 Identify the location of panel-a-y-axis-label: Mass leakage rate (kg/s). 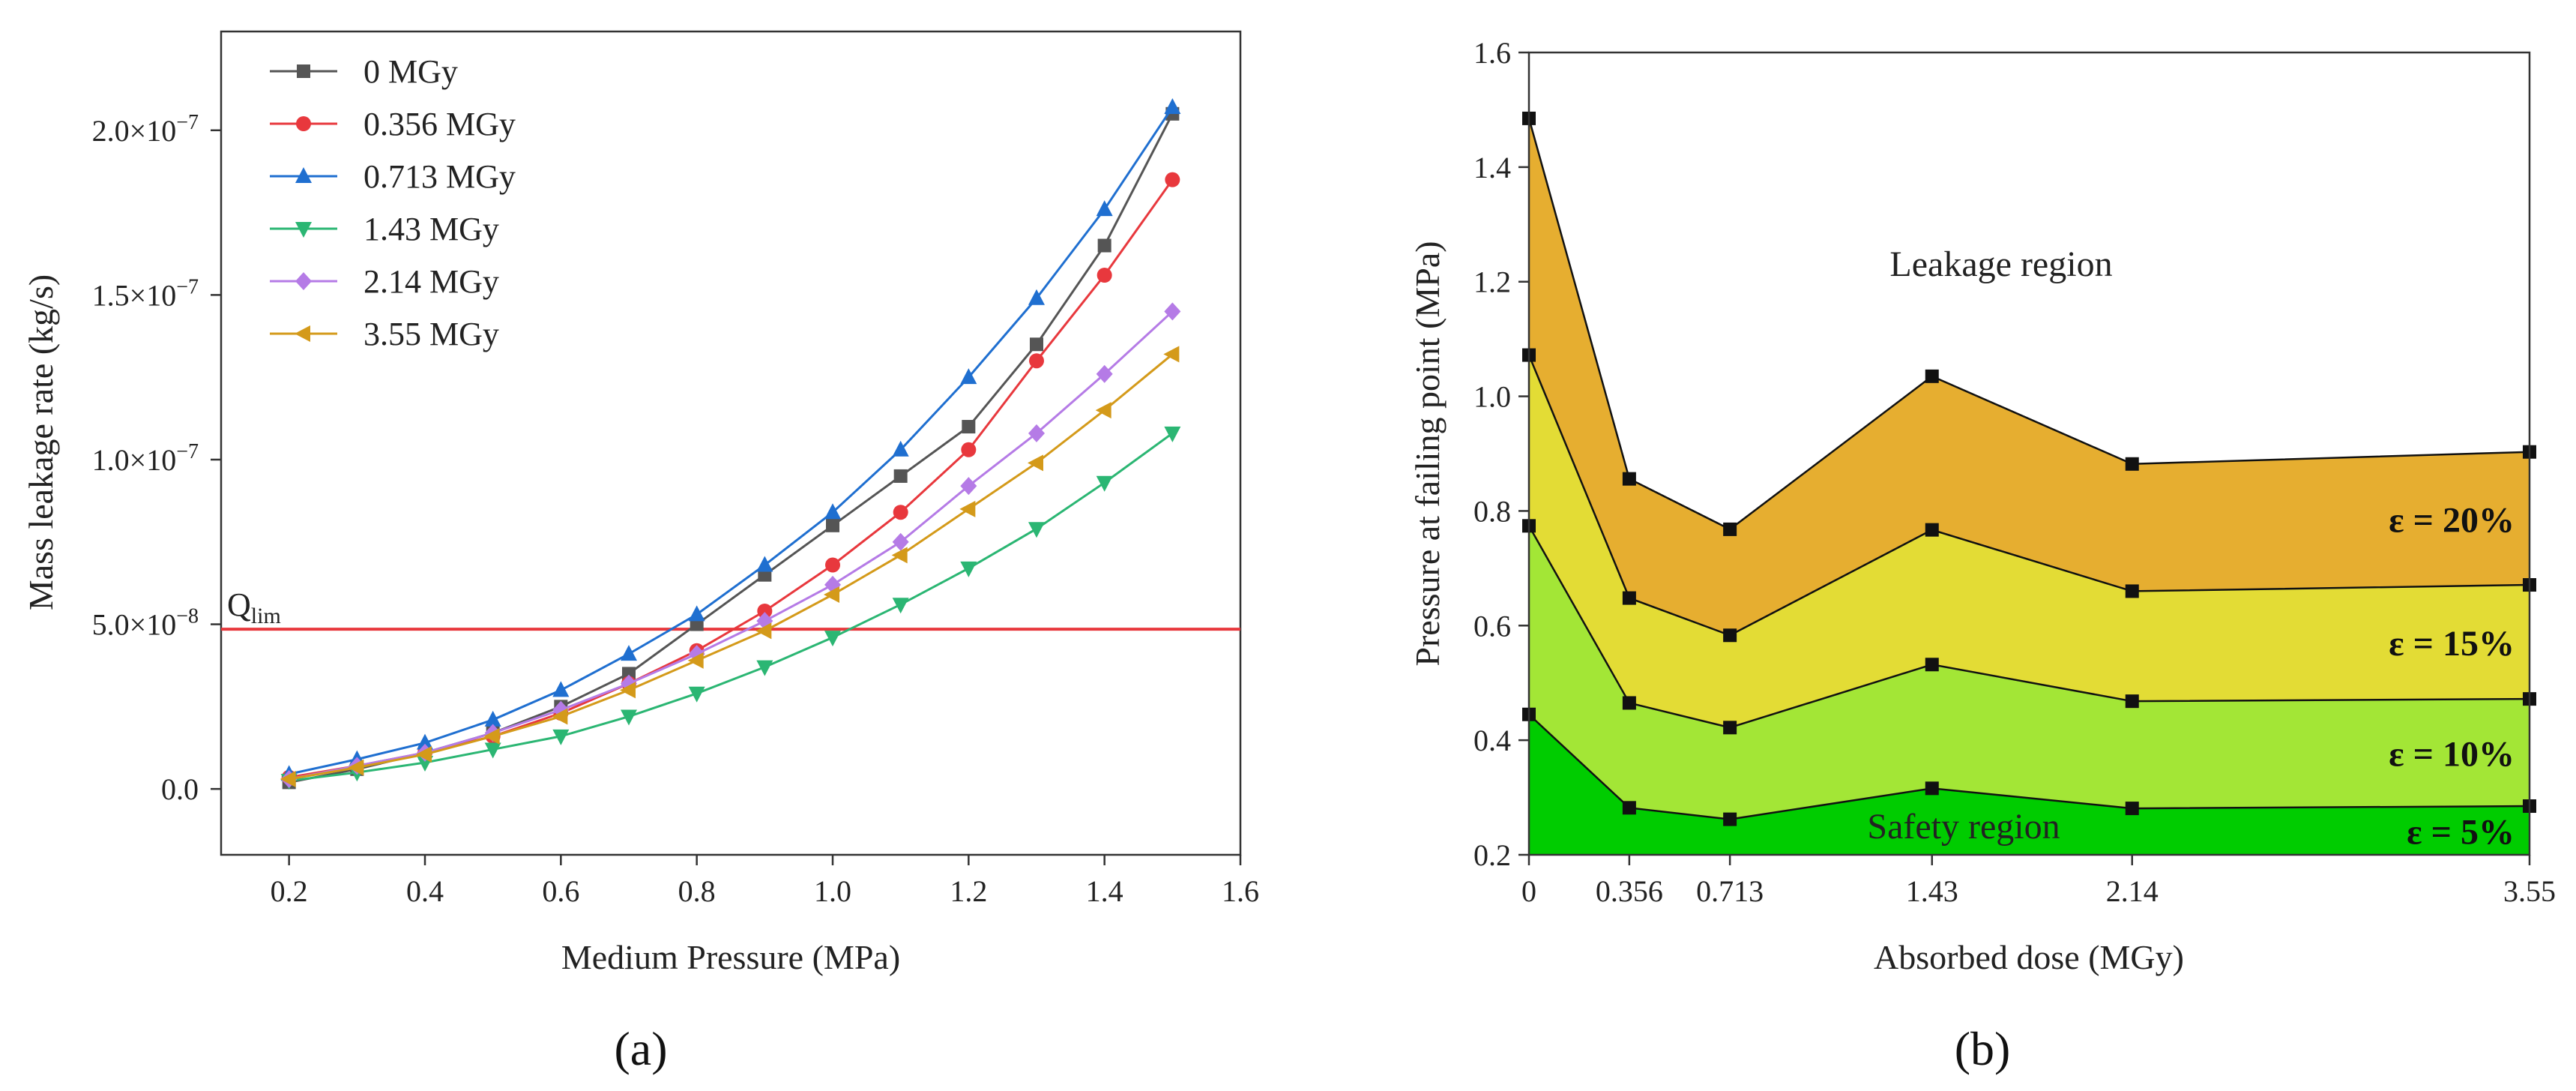
(41, 442).